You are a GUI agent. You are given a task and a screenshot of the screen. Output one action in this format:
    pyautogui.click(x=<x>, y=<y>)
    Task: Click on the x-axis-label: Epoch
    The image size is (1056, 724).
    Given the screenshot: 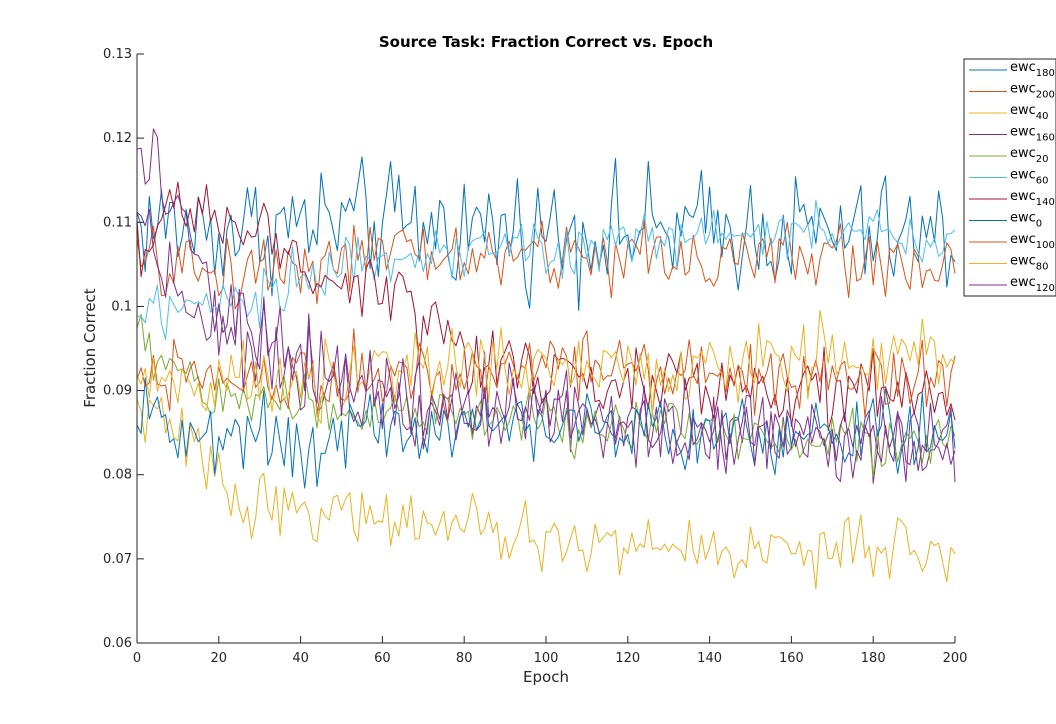 What is the action you would take?
    pyautogui.click(x=546, y=677)
    